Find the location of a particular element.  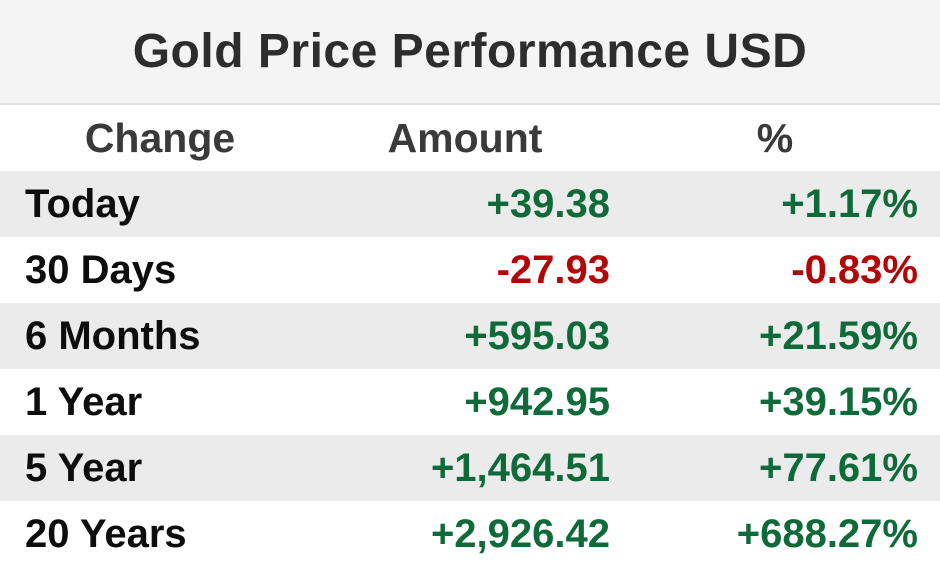

percent-value: +21.59% is located at coordinates (838, 336).